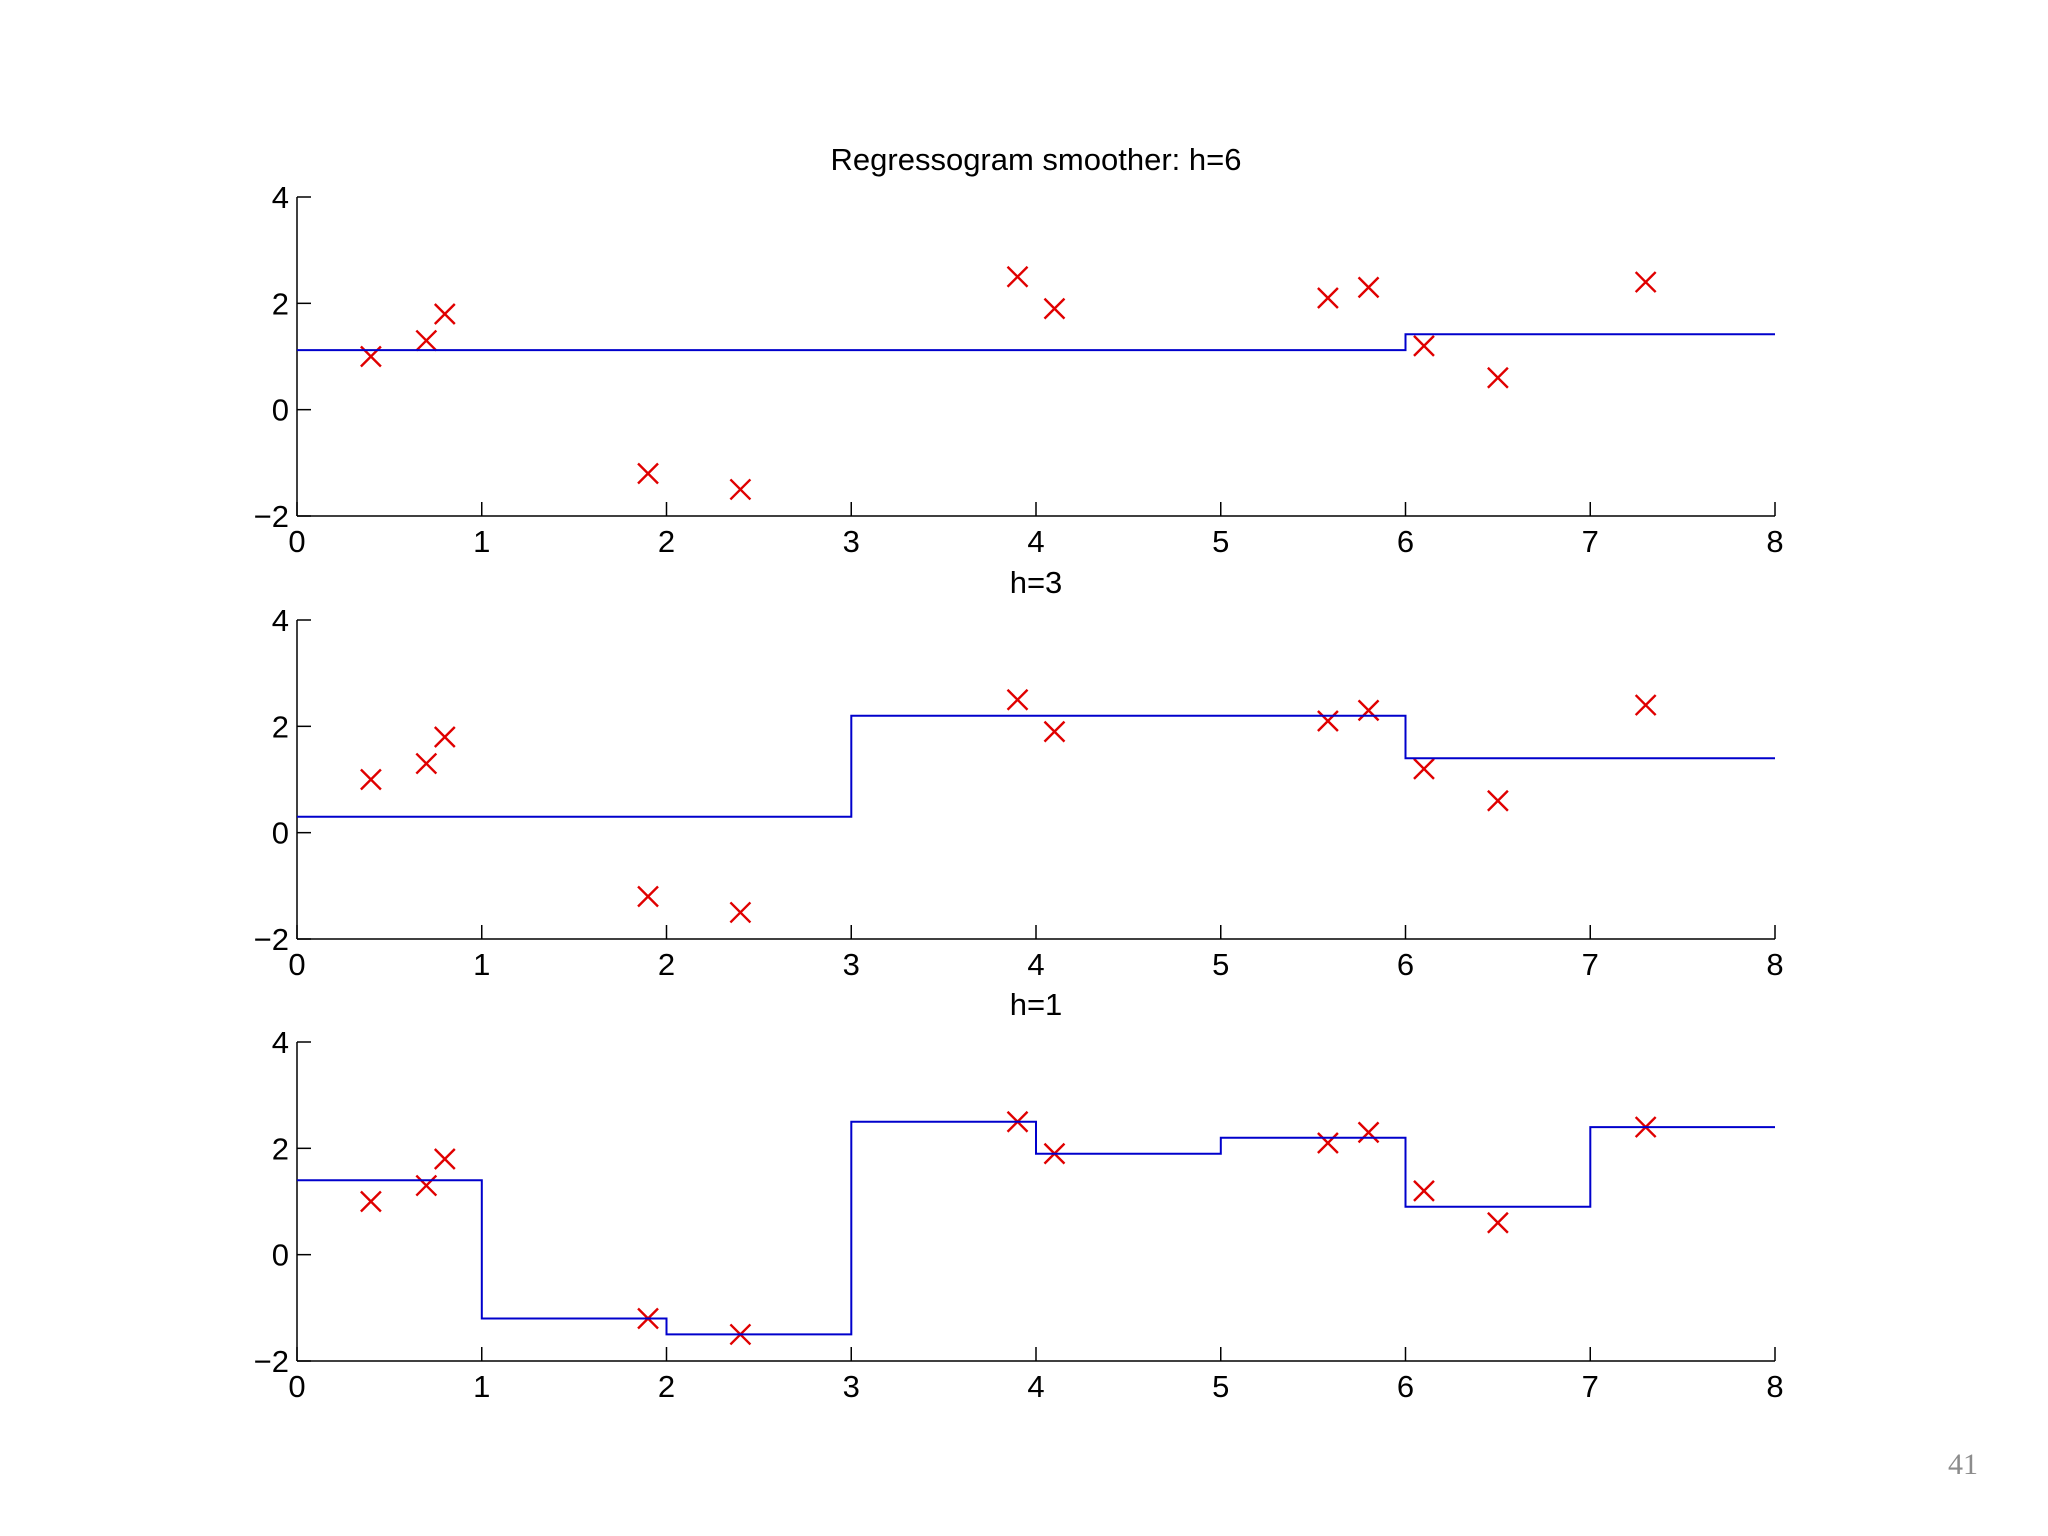 This screenshot has height=1536, width=2048. Describe the element at coordinates (1963, 1464) in the screenshot. I see `slide-number: 41` at that location.